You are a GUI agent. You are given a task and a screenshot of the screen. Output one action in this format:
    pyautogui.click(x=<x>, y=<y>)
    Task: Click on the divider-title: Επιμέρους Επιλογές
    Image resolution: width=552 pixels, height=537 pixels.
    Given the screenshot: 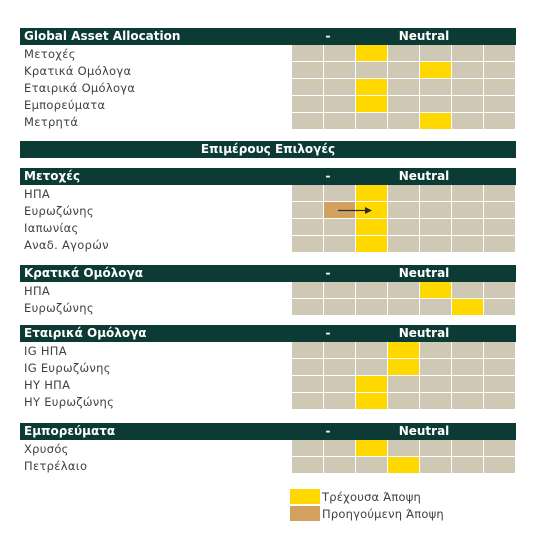 What is the action you would take?
    pyautogui.click(x=268, y=149)
    